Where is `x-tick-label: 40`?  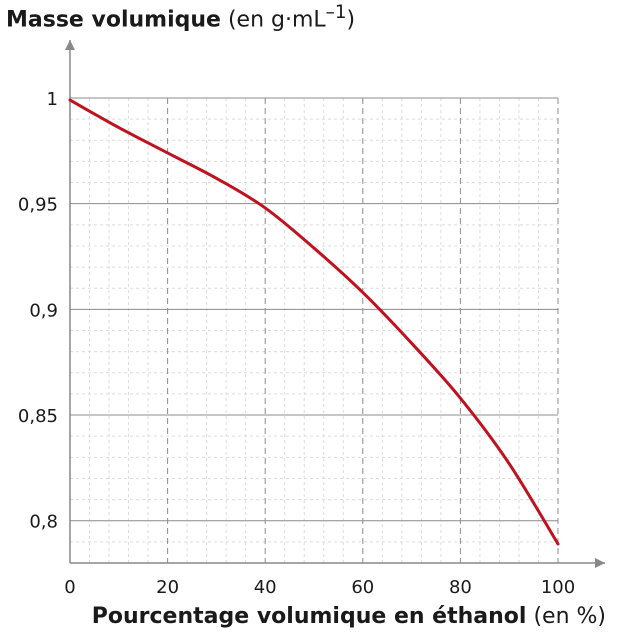 x-tick-label: 40 is located at coordinates (265, 587).